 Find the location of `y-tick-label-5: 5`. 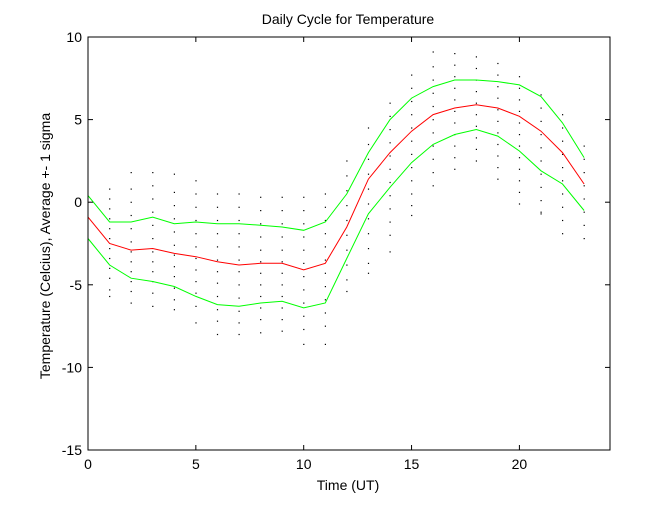

y-tick-label-5: 5 is located at coordinates (78, 120).